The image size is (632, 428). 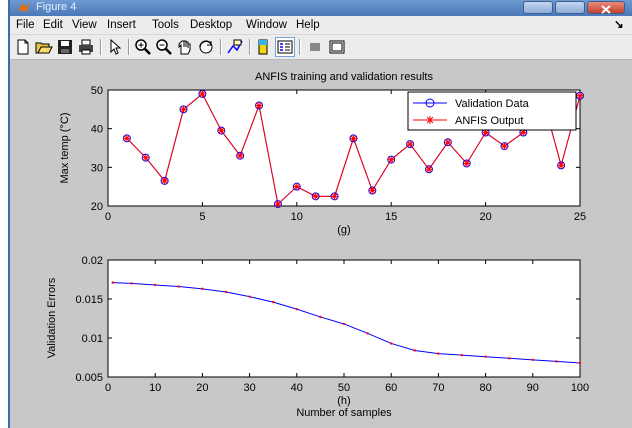 I want to click on y-tick-label: 0.02, so click(x=92, y=261).